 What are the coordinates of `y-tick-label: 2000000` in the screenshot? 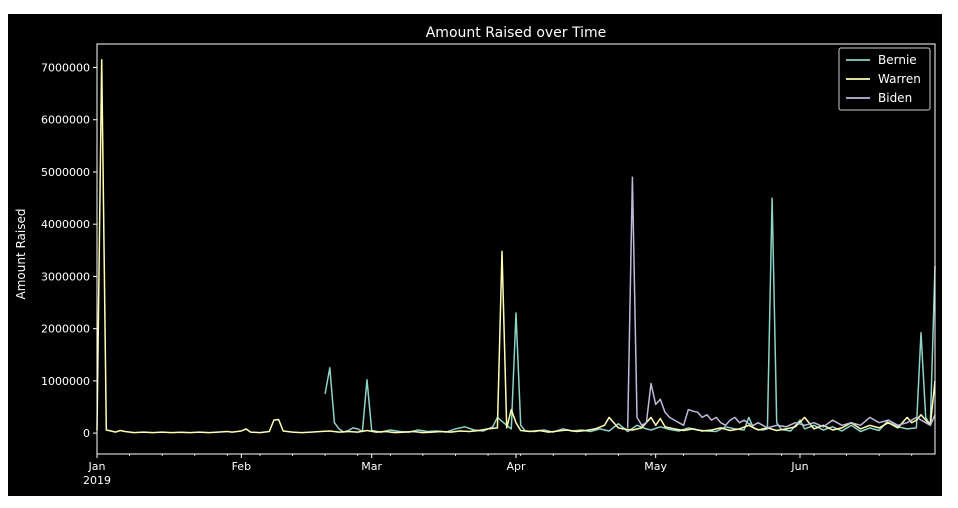 It's located at (65, 329).